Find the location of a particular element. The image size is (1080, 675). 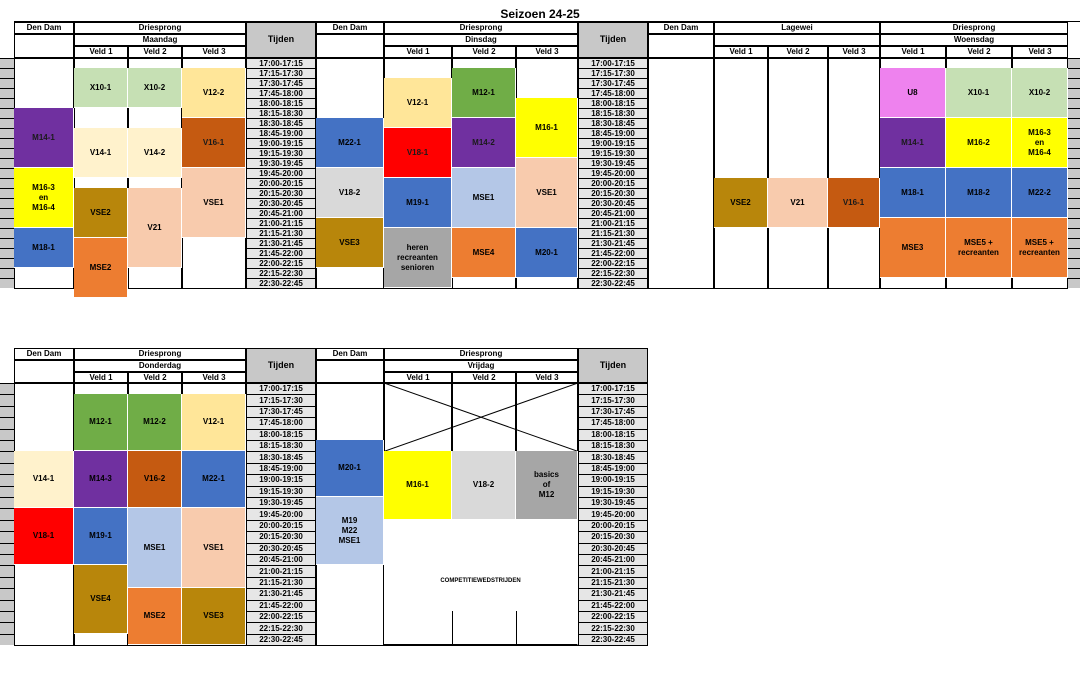

header-day-vrijdag: Vrijdag is located at coordinates (481, 366).